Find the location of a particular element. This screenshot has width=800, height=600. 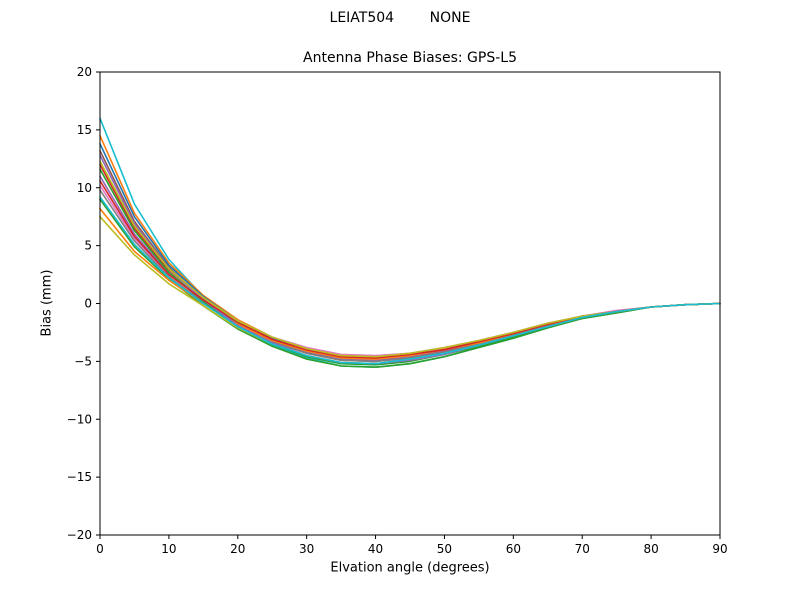

svg-text: 5 is located at coordinates (88, 246).